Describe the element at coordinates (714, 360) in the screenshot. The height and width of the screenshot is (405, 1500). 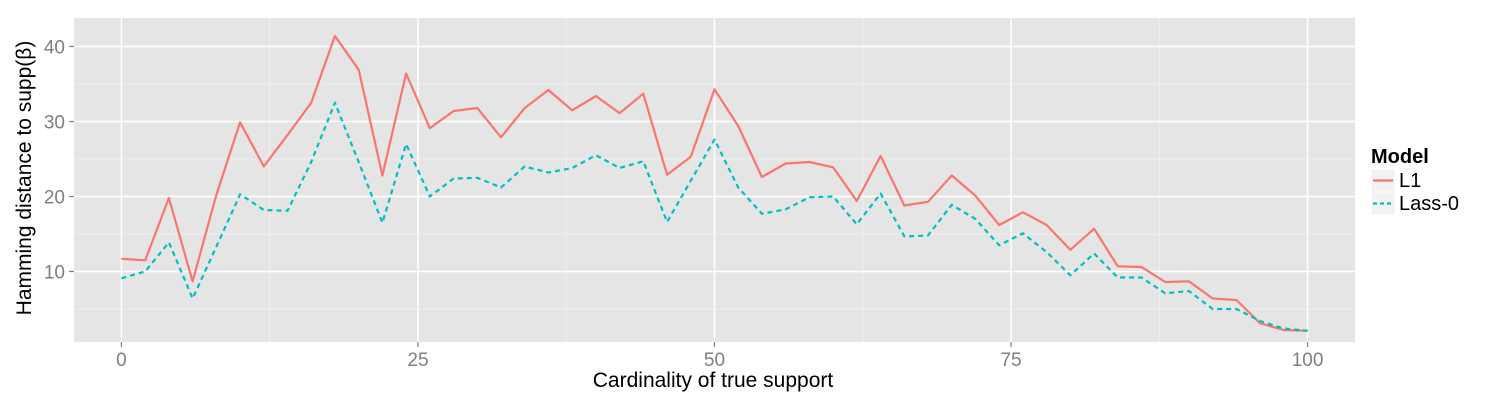
I see `x-tick-label: 50` at that location.